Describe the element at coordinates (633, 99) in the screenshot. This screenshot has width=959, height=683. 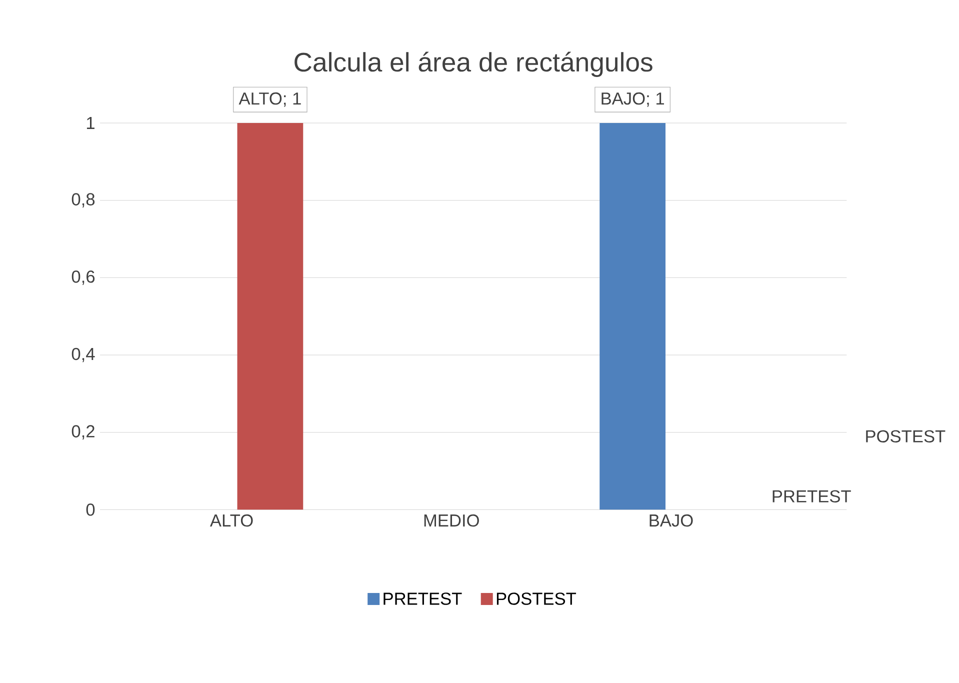
I see `data-label: BAJO; 1` at that location.